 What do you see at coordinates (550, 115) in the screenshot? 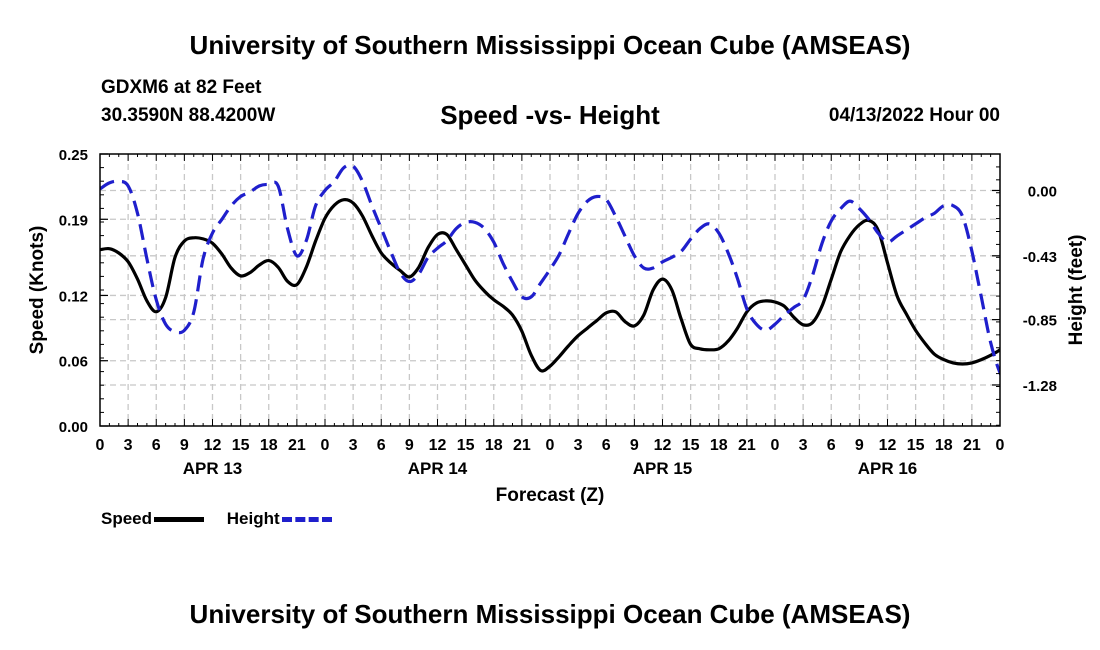
I see `chart-subtitle: Speed -vs- Height` at bounding box center [550, 115].